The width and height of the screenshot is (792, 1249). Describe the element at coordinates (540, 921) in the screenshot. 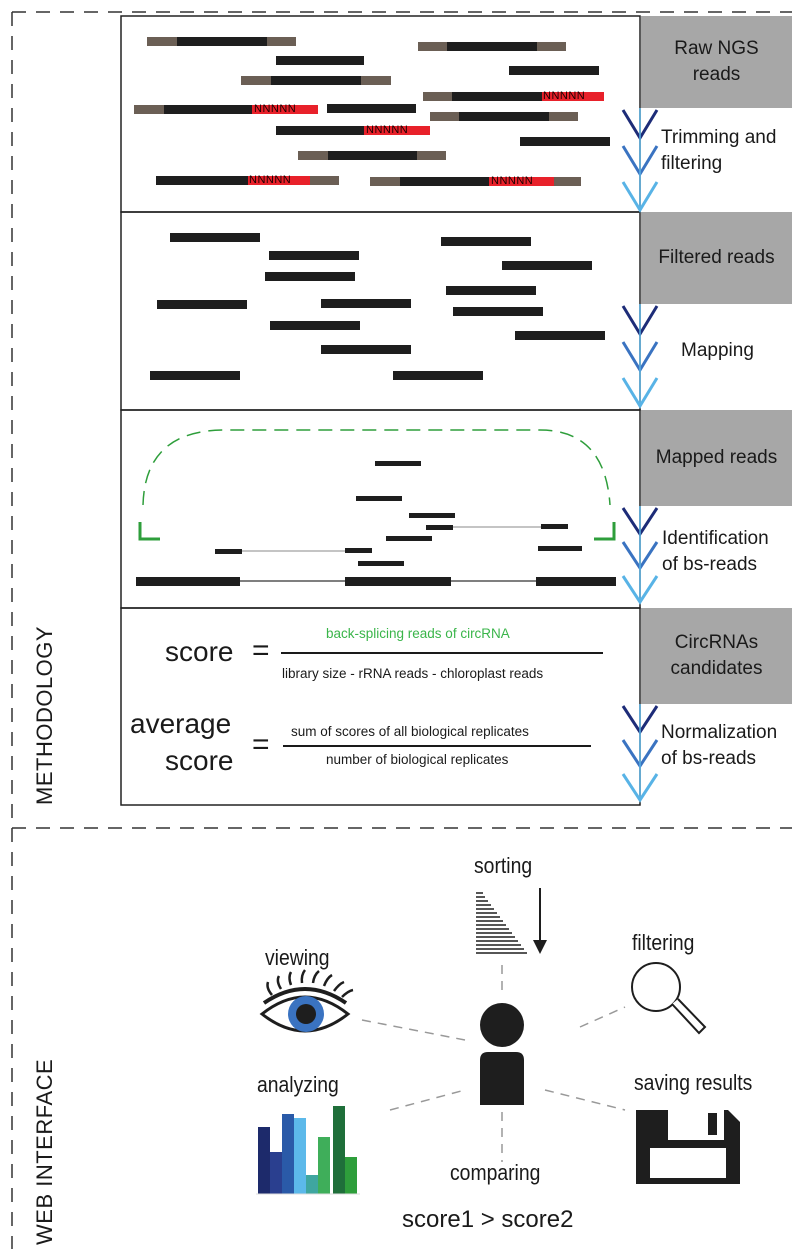

I see `down-arrow-icon` at that location.